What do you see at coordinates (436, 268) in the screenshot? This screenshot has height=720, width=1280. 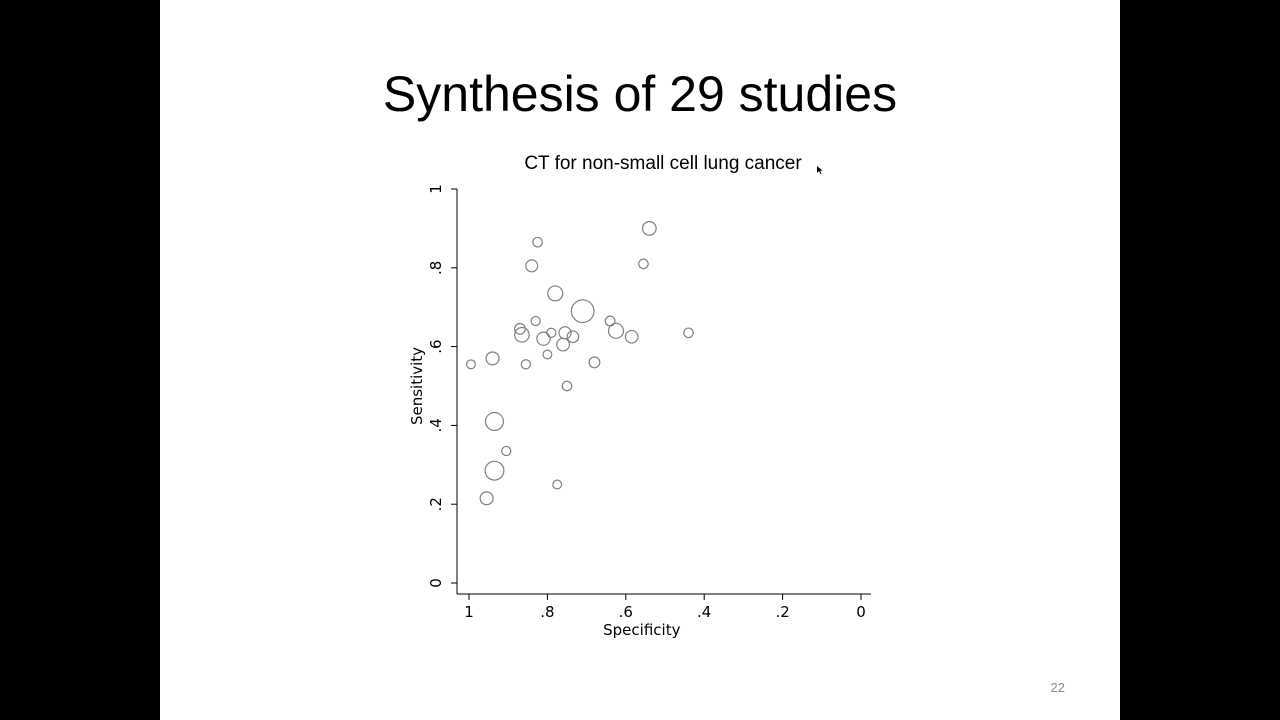 I see `y-tick-label: .8` at bounding box center [436, 268].